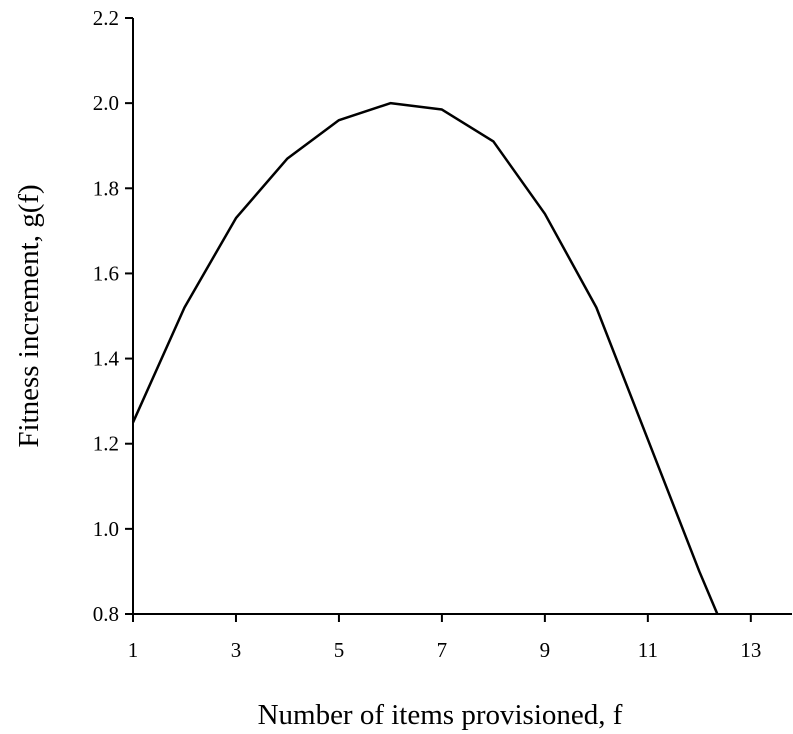  Describe the element at coordinates (339, 650) in the screenshot. I see `x-tick-label: 5` at that location.